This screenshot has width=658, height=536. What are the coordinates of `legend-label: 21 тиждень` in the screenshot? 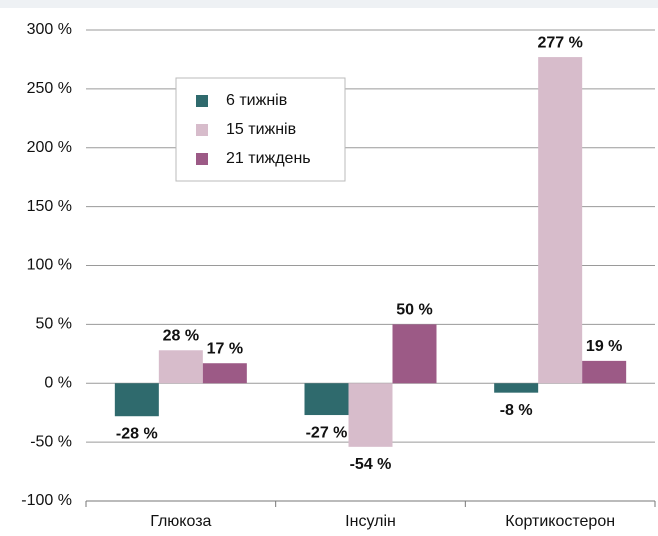 It's located at (268, 158).